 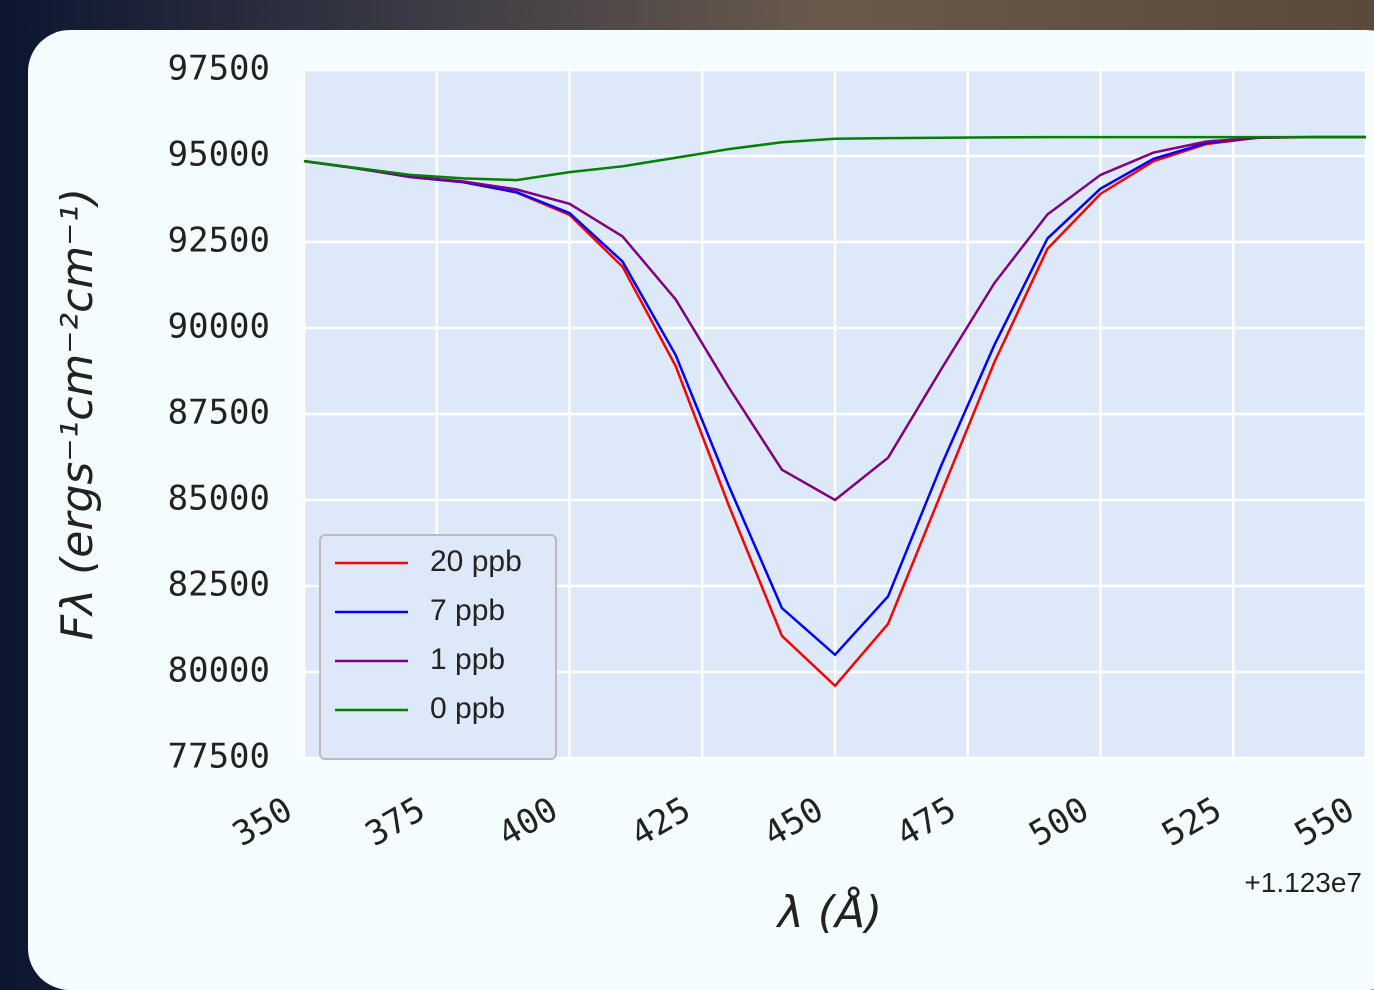 What do you see at coordinates (476, 561) in the screenshot?
I see `legend-label: 20 ppb` at bounding box center [476, 561].